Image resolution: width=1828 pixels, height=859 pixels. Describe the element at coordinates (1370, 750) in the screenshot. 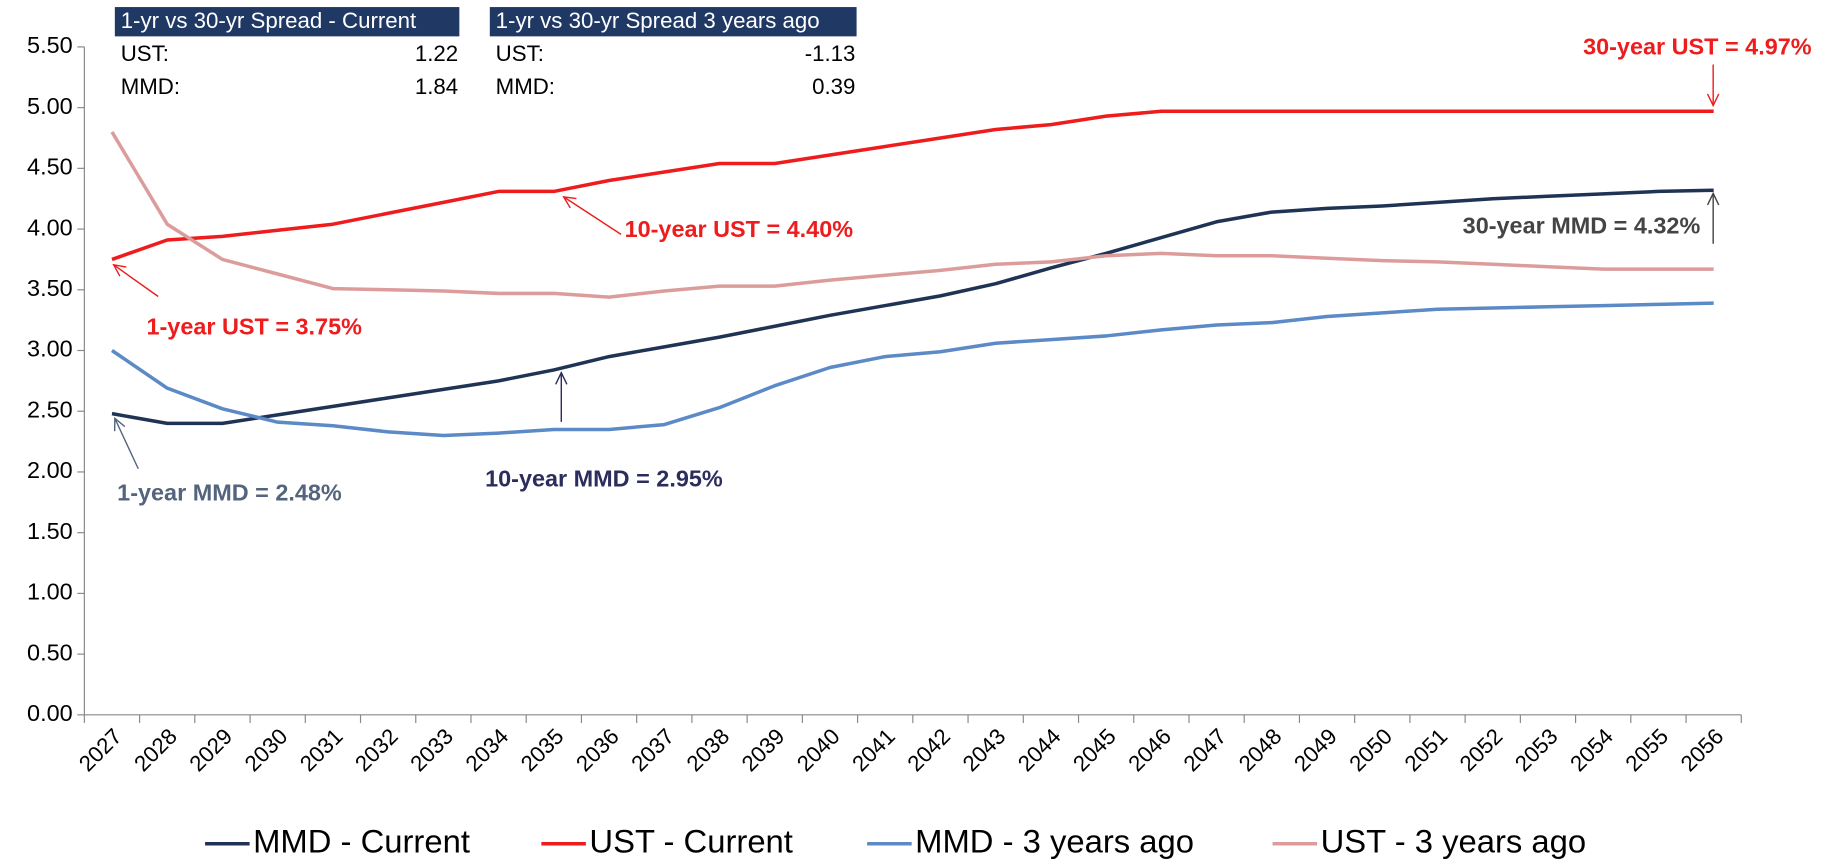

I see `x-tick-label: 2050` at that location.